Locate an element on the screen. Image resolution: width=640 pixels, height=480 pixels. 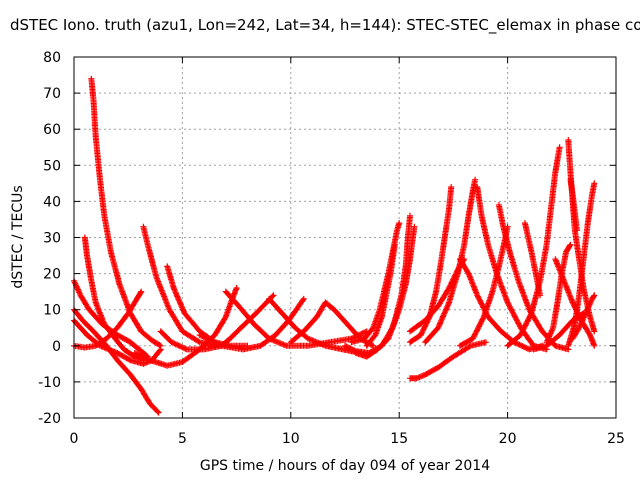
y-tick-label: 70 is located at coordinates (52, 94).